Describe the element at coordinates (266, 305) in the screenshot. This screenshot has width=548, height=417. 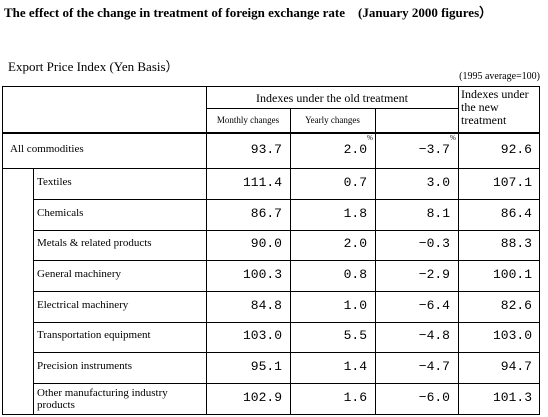
I see `value-old-index: 84.8` at that location.